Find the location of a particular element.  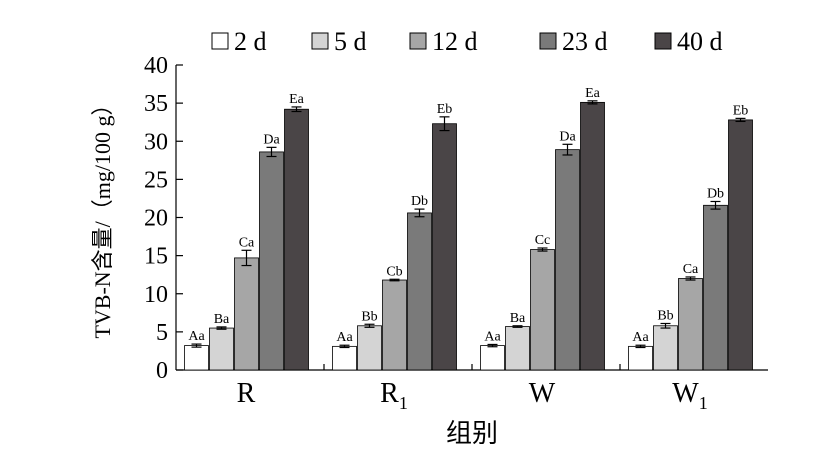

x-tick-label: R1 is located at coordinates (394, 395).